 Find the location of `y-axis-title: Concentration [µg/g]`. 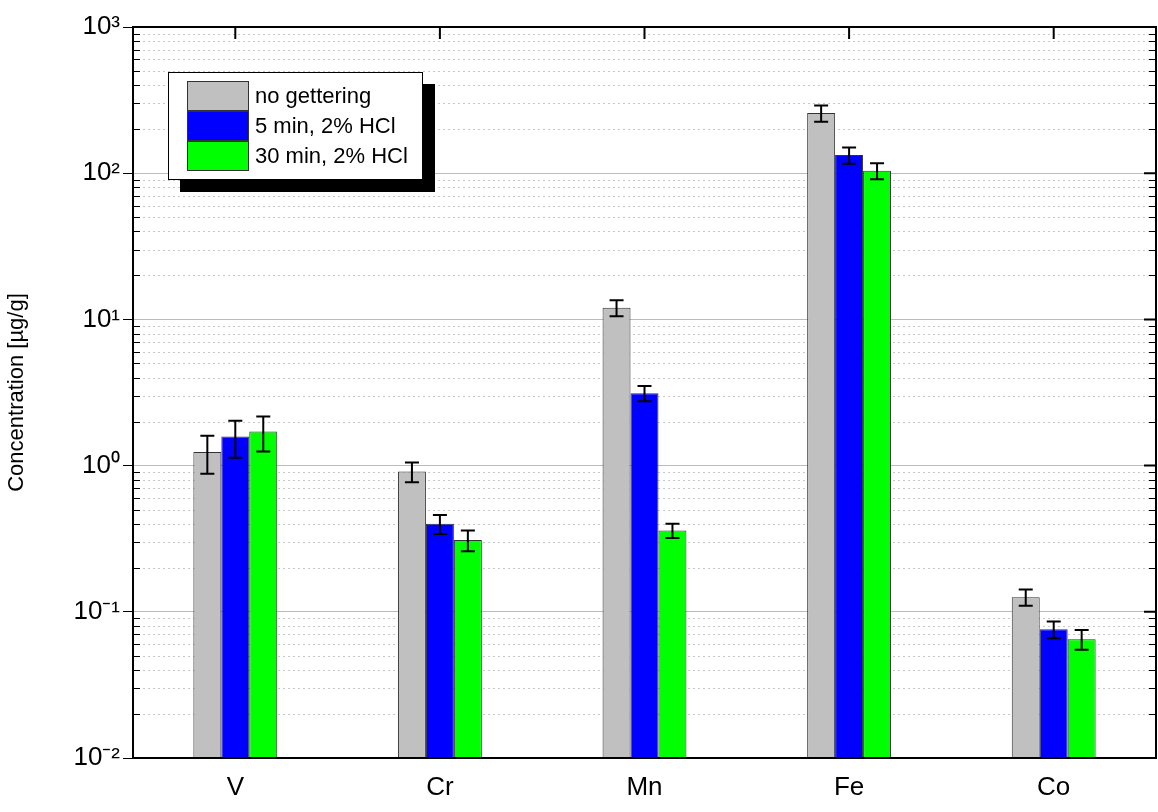

y-axis-title: Concentration [µg/g] is located at coordinates (16, 392).